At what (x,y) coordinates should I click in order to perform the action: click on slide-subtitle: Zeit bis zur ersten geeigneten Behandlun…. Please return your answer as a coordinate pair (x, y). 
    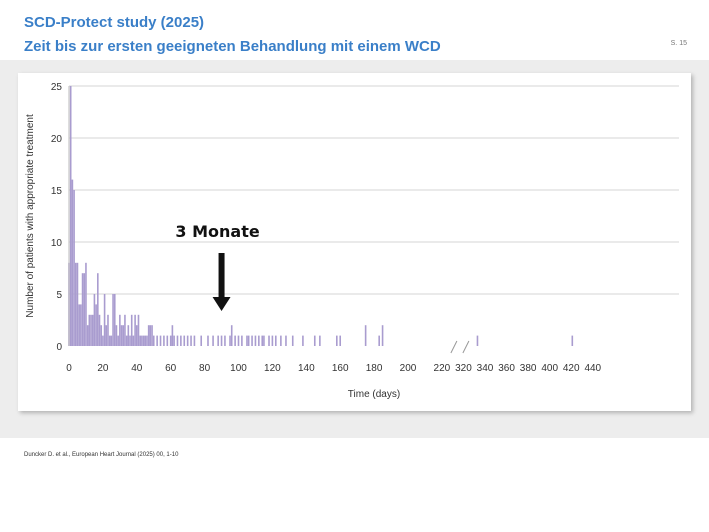
    Looking at the image, I should click on (232, 46).